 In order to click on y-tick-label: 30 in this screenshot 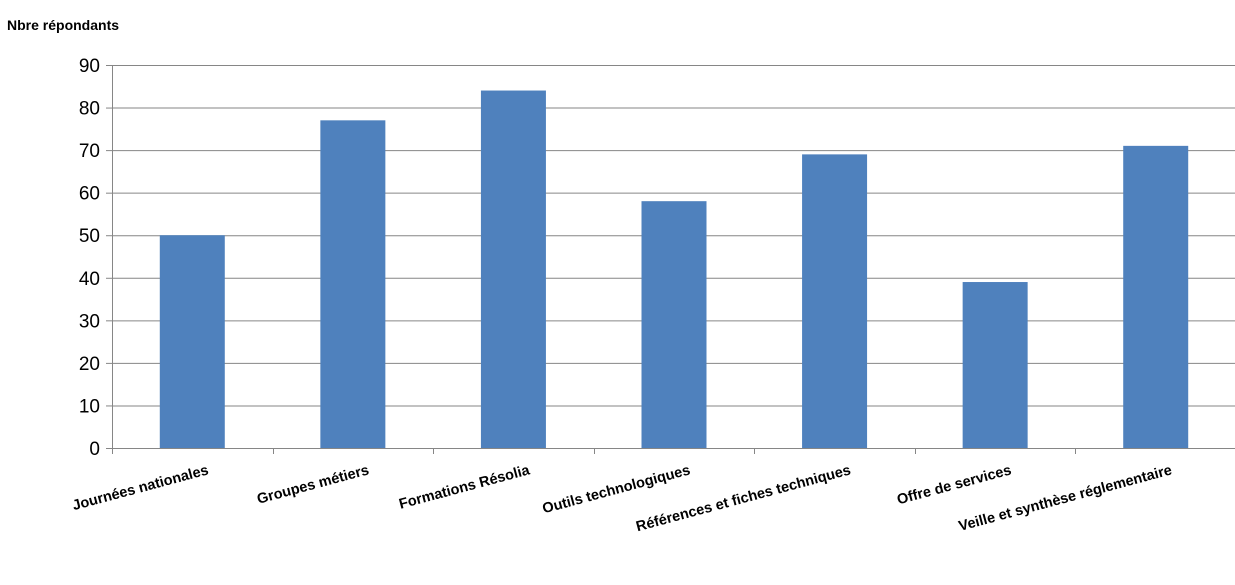, I will do `click(89, 321)`.